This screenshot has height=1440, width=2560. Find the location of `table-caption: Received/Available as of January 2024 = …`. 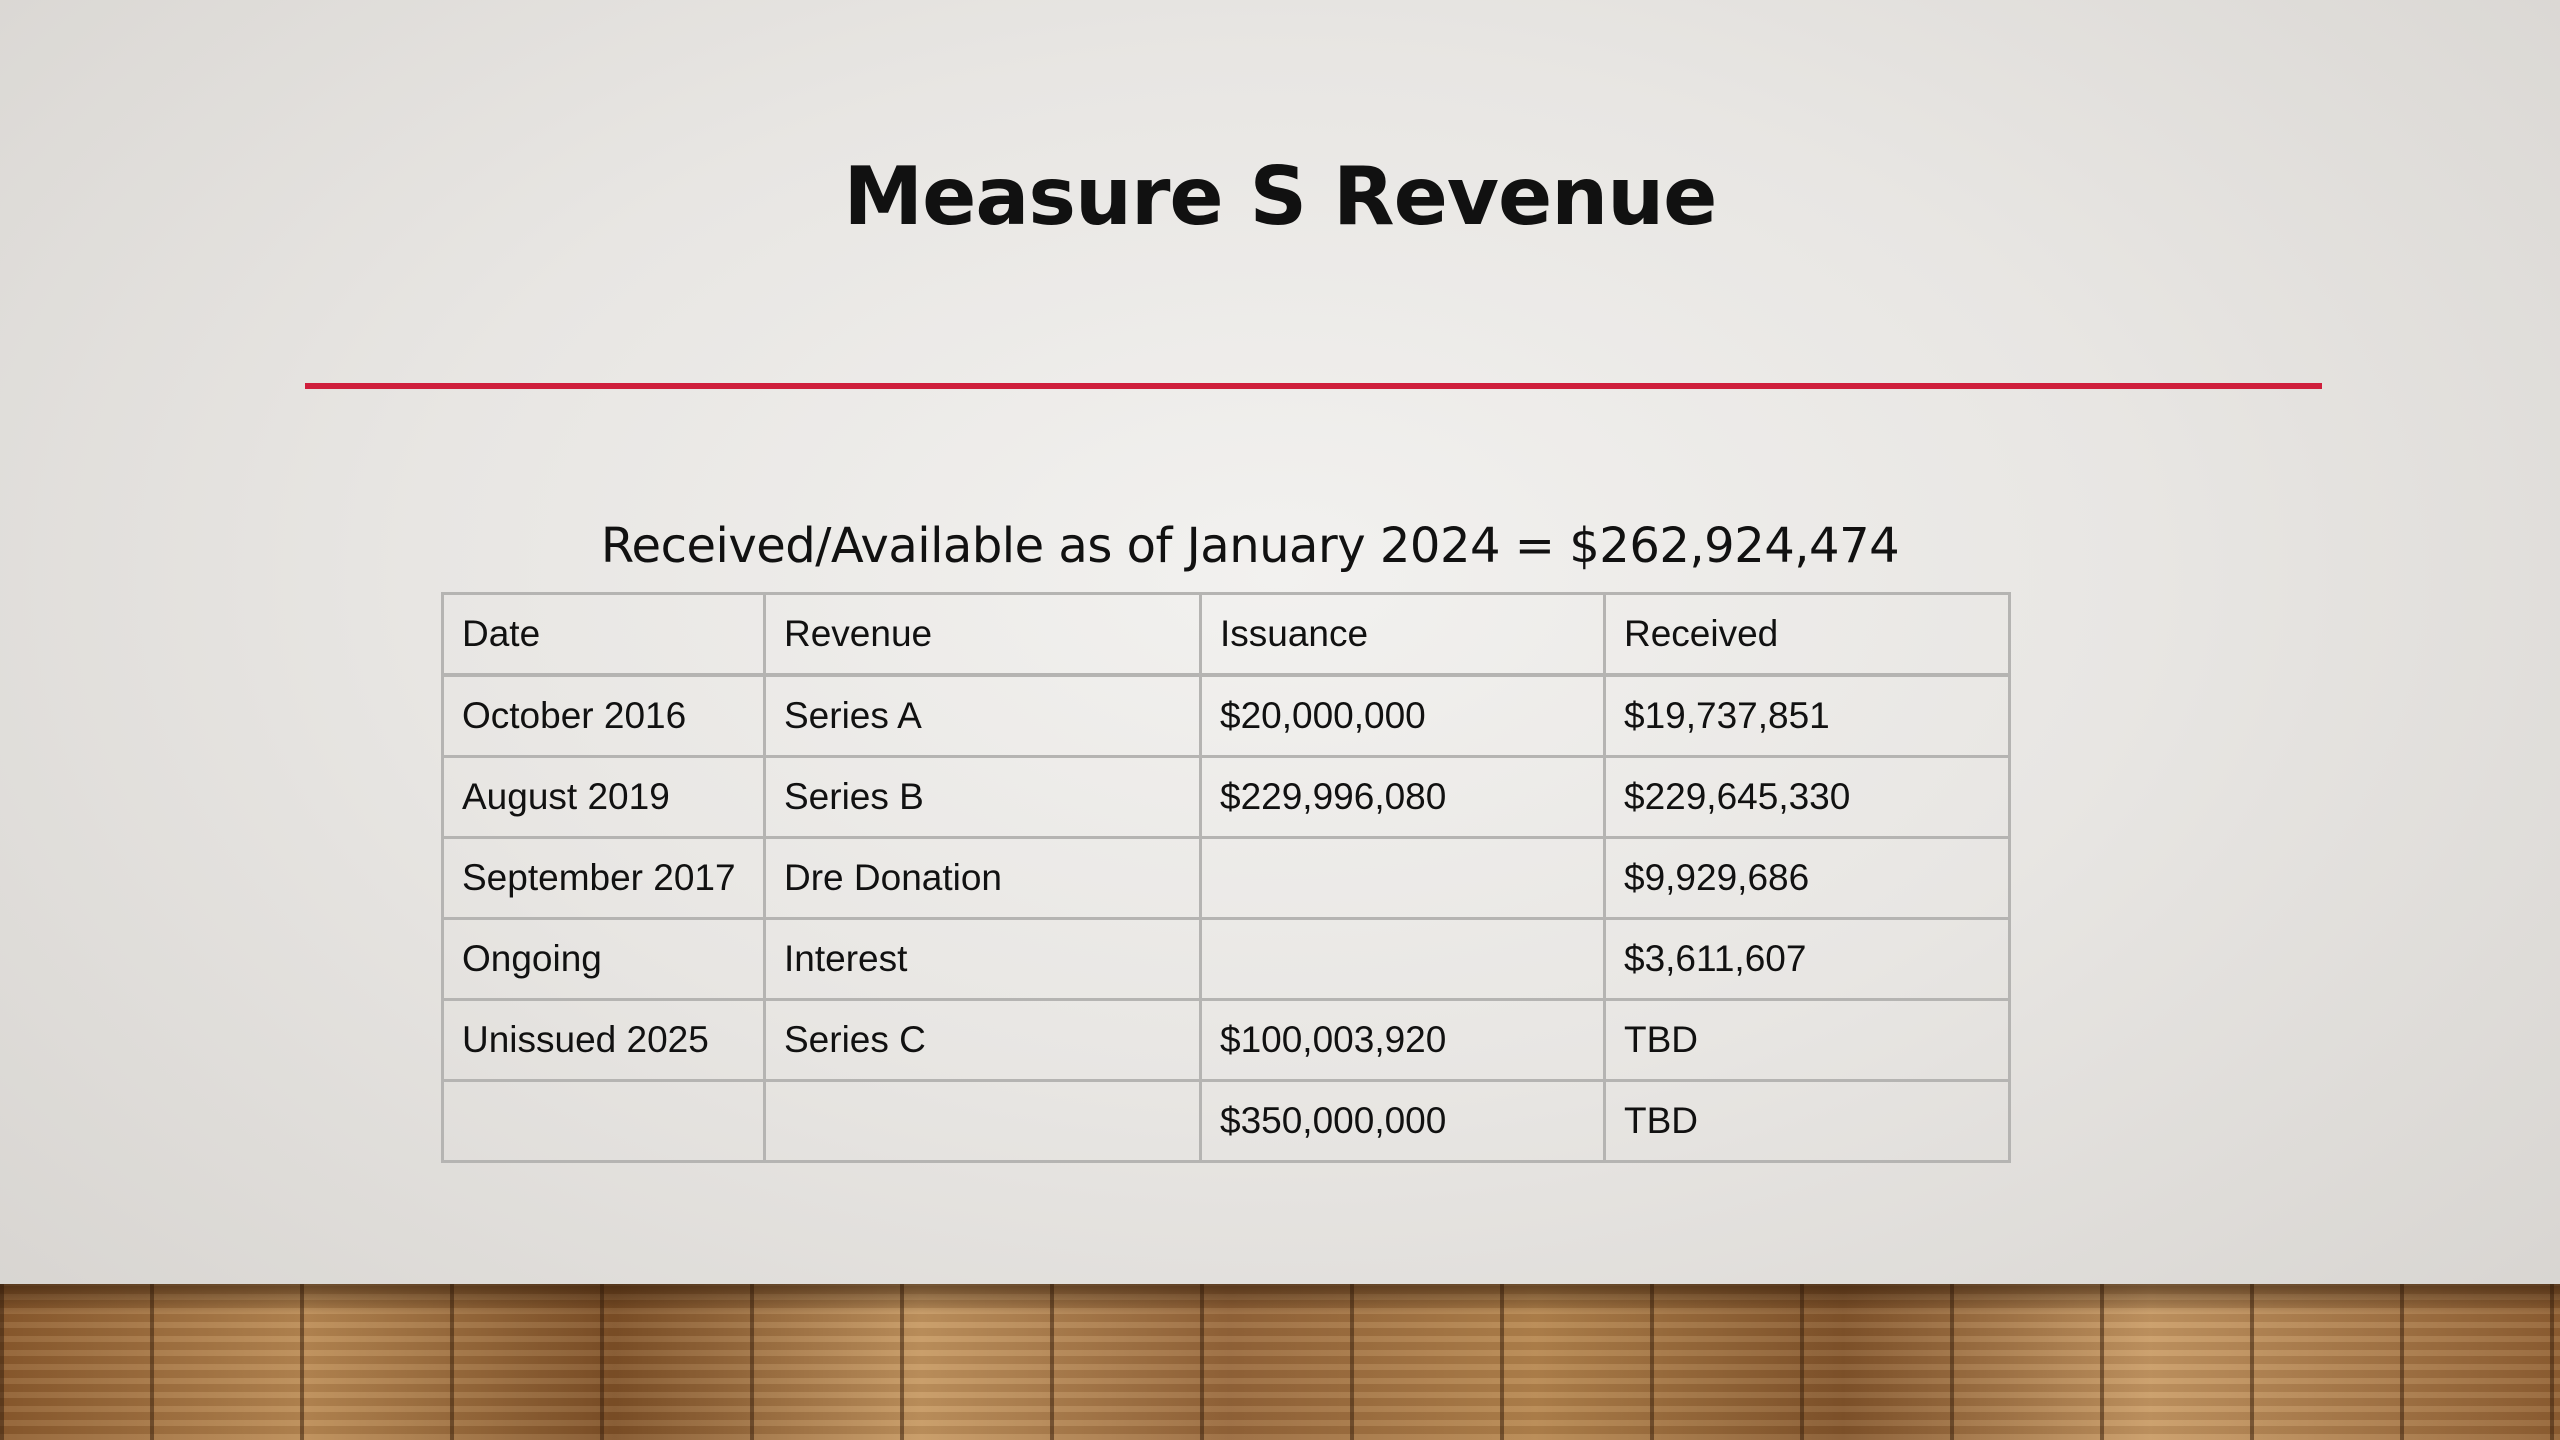

table-caption: Received/Available as of January 2024 = … is located at coordinates (1250, 546).